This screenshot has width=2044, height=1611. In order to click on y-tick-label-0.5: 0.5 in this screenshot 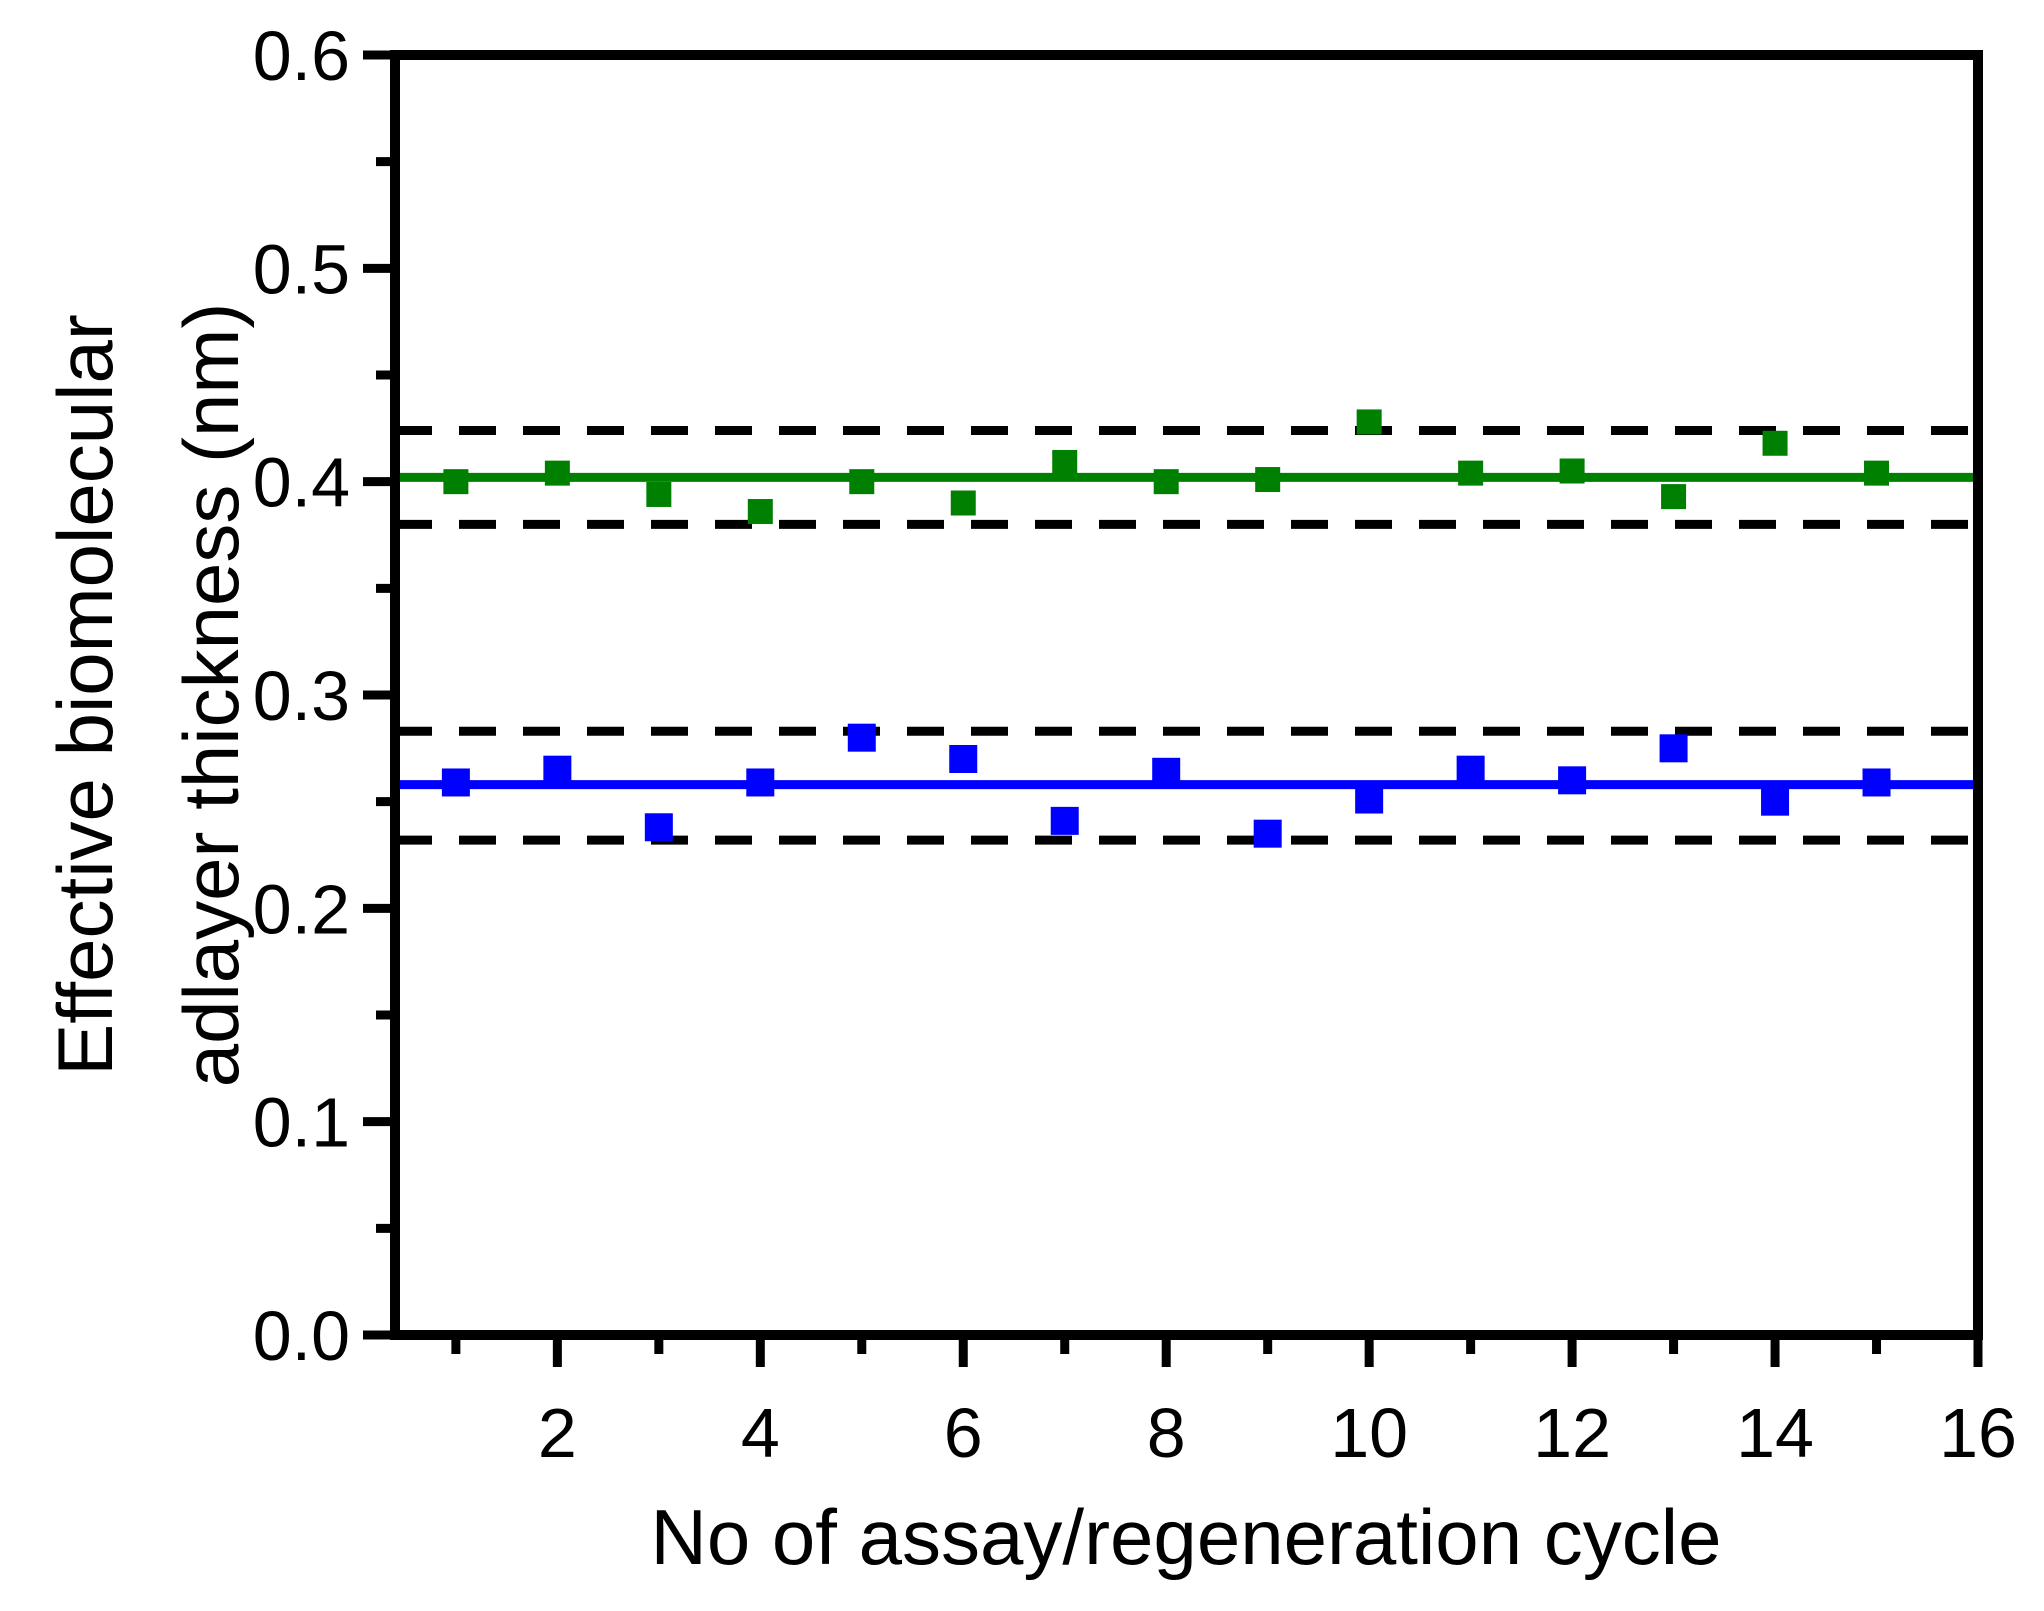, I will do `click(301, 269)`.